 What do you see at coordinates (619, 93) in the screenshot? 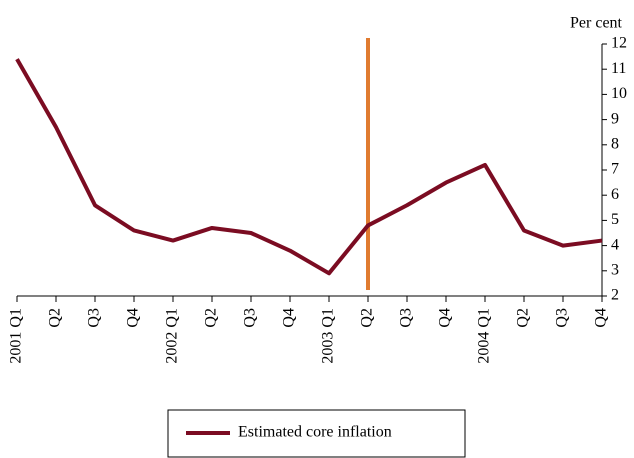
I see `y-tick-label: 10` at bounding box center [619, 93].